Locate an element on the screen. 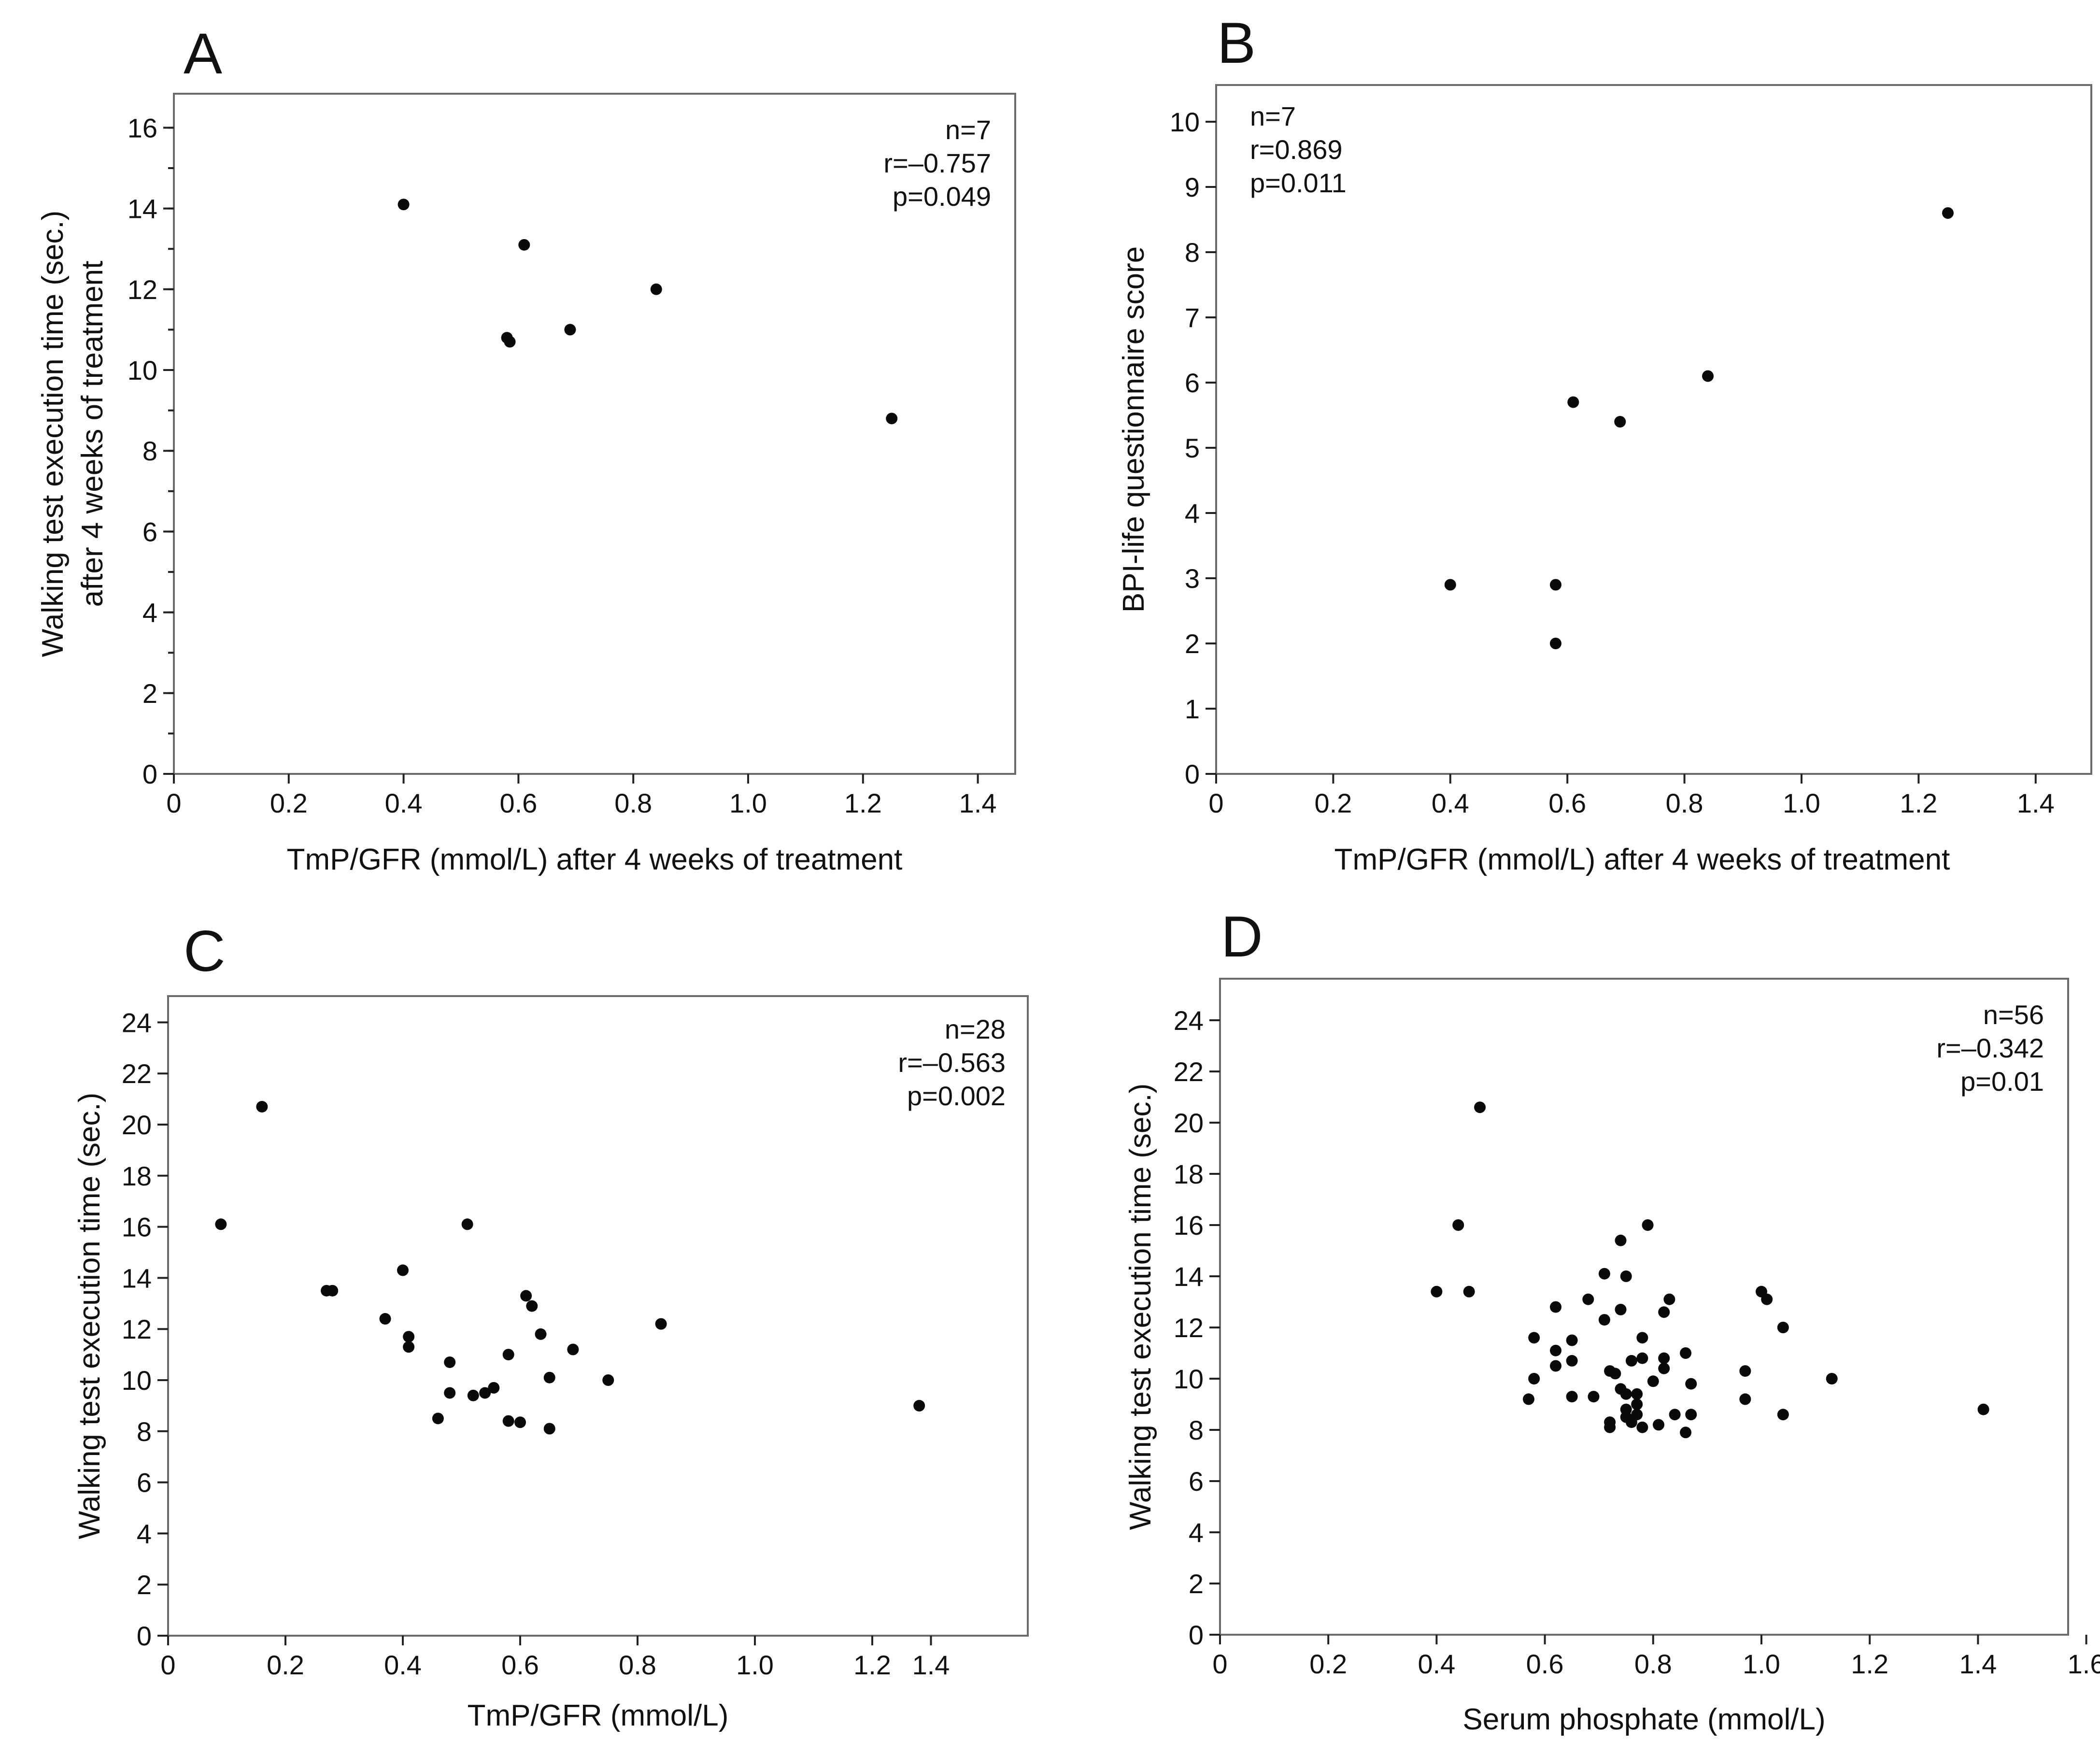  y-tick-label: 9 is located at coordinates (1192, 187).